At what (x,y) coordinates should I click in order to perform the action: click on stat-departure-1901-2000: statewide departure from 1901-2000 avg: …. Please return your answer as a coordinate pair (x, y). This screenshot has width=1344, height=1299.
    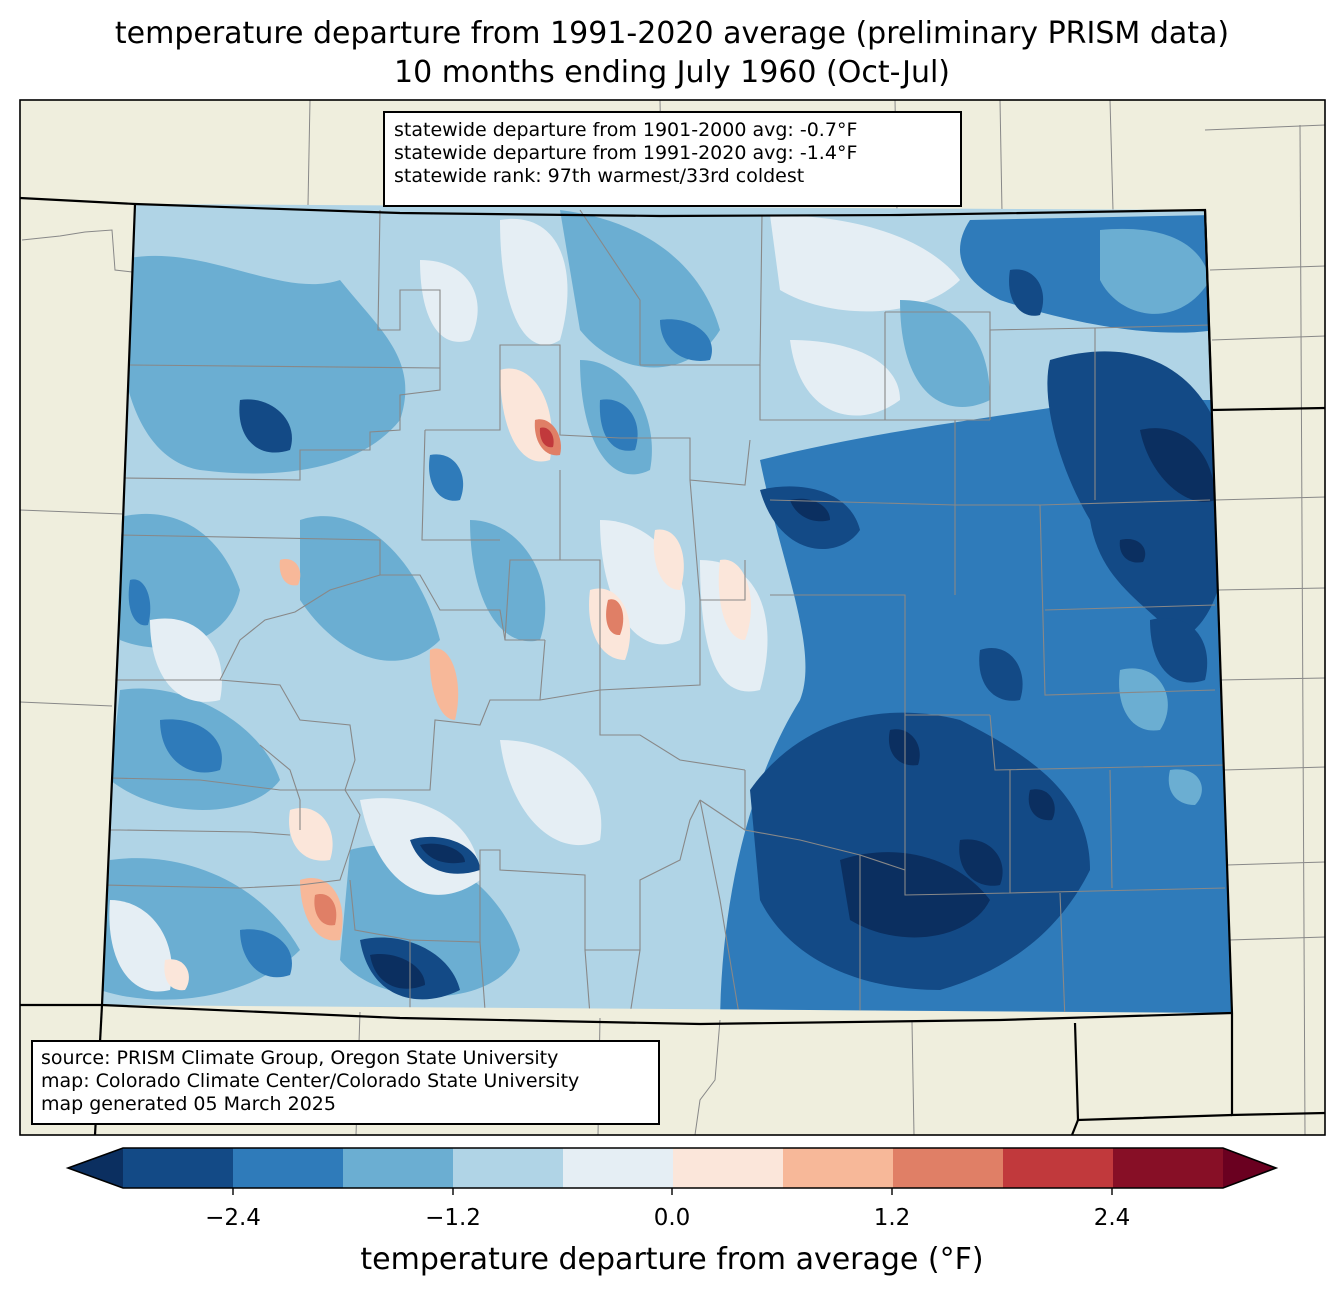
    Looking at the image, I should click on (626, 130).